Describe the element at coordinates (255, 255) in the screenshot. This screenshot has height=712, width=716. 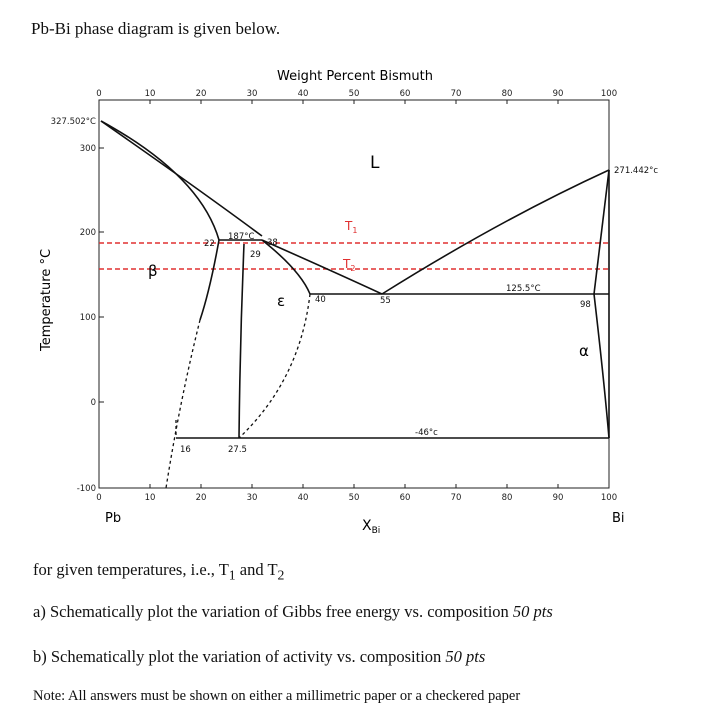
I see `comp-29: 29` at that location.